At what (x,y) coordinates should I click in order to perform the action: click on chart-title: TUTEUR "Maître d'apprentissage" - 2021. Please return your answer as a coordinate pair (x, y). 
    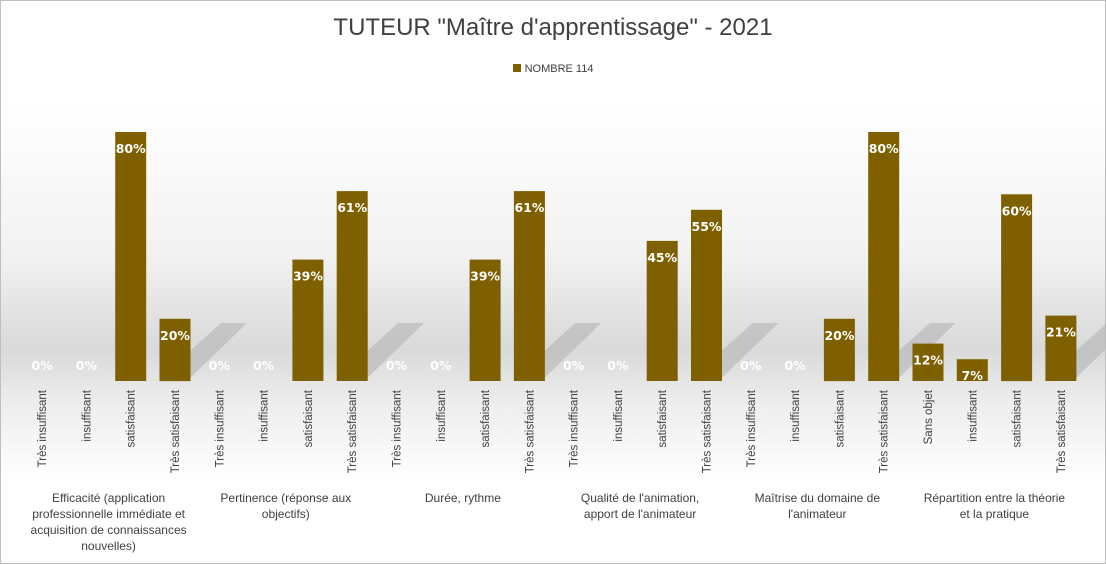
    Looking at the image, I should click on (553, 27).